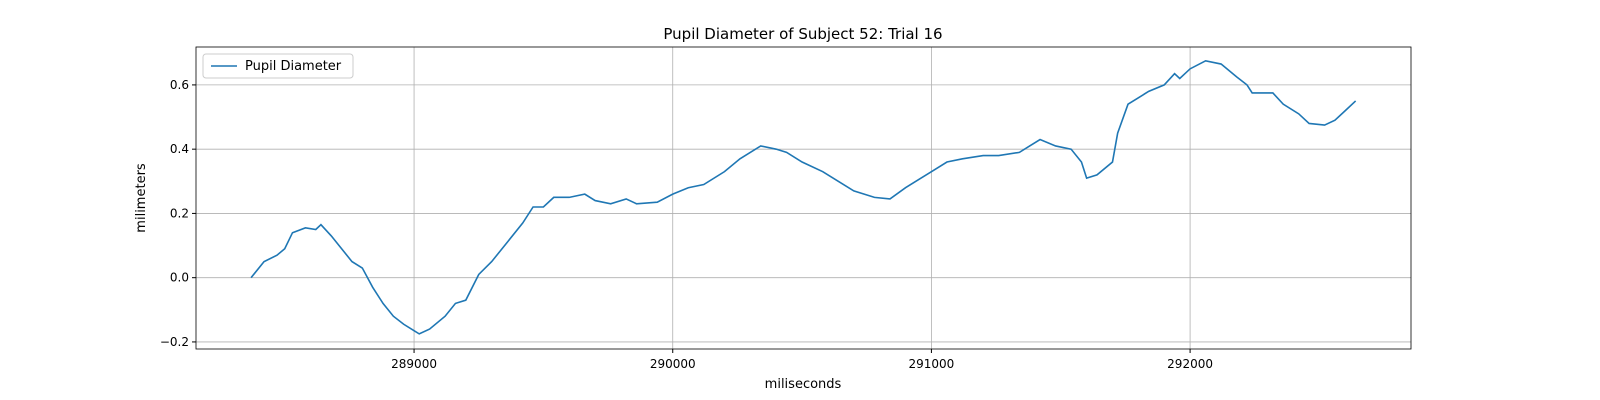 The height and width of the screenshot is (400, 1600). I want to click on x-tick-label: 292000, so click(1190, 364).